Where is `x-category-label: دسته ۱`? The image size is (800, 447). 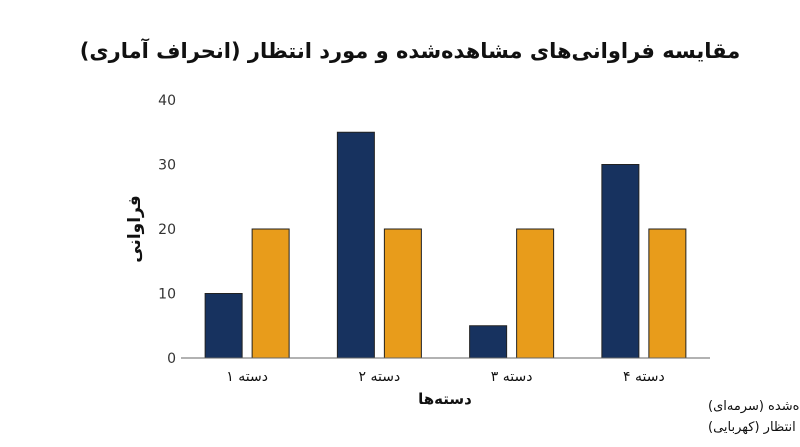 x-category-label: دسته ۱ is located at coordinates (247, 377).